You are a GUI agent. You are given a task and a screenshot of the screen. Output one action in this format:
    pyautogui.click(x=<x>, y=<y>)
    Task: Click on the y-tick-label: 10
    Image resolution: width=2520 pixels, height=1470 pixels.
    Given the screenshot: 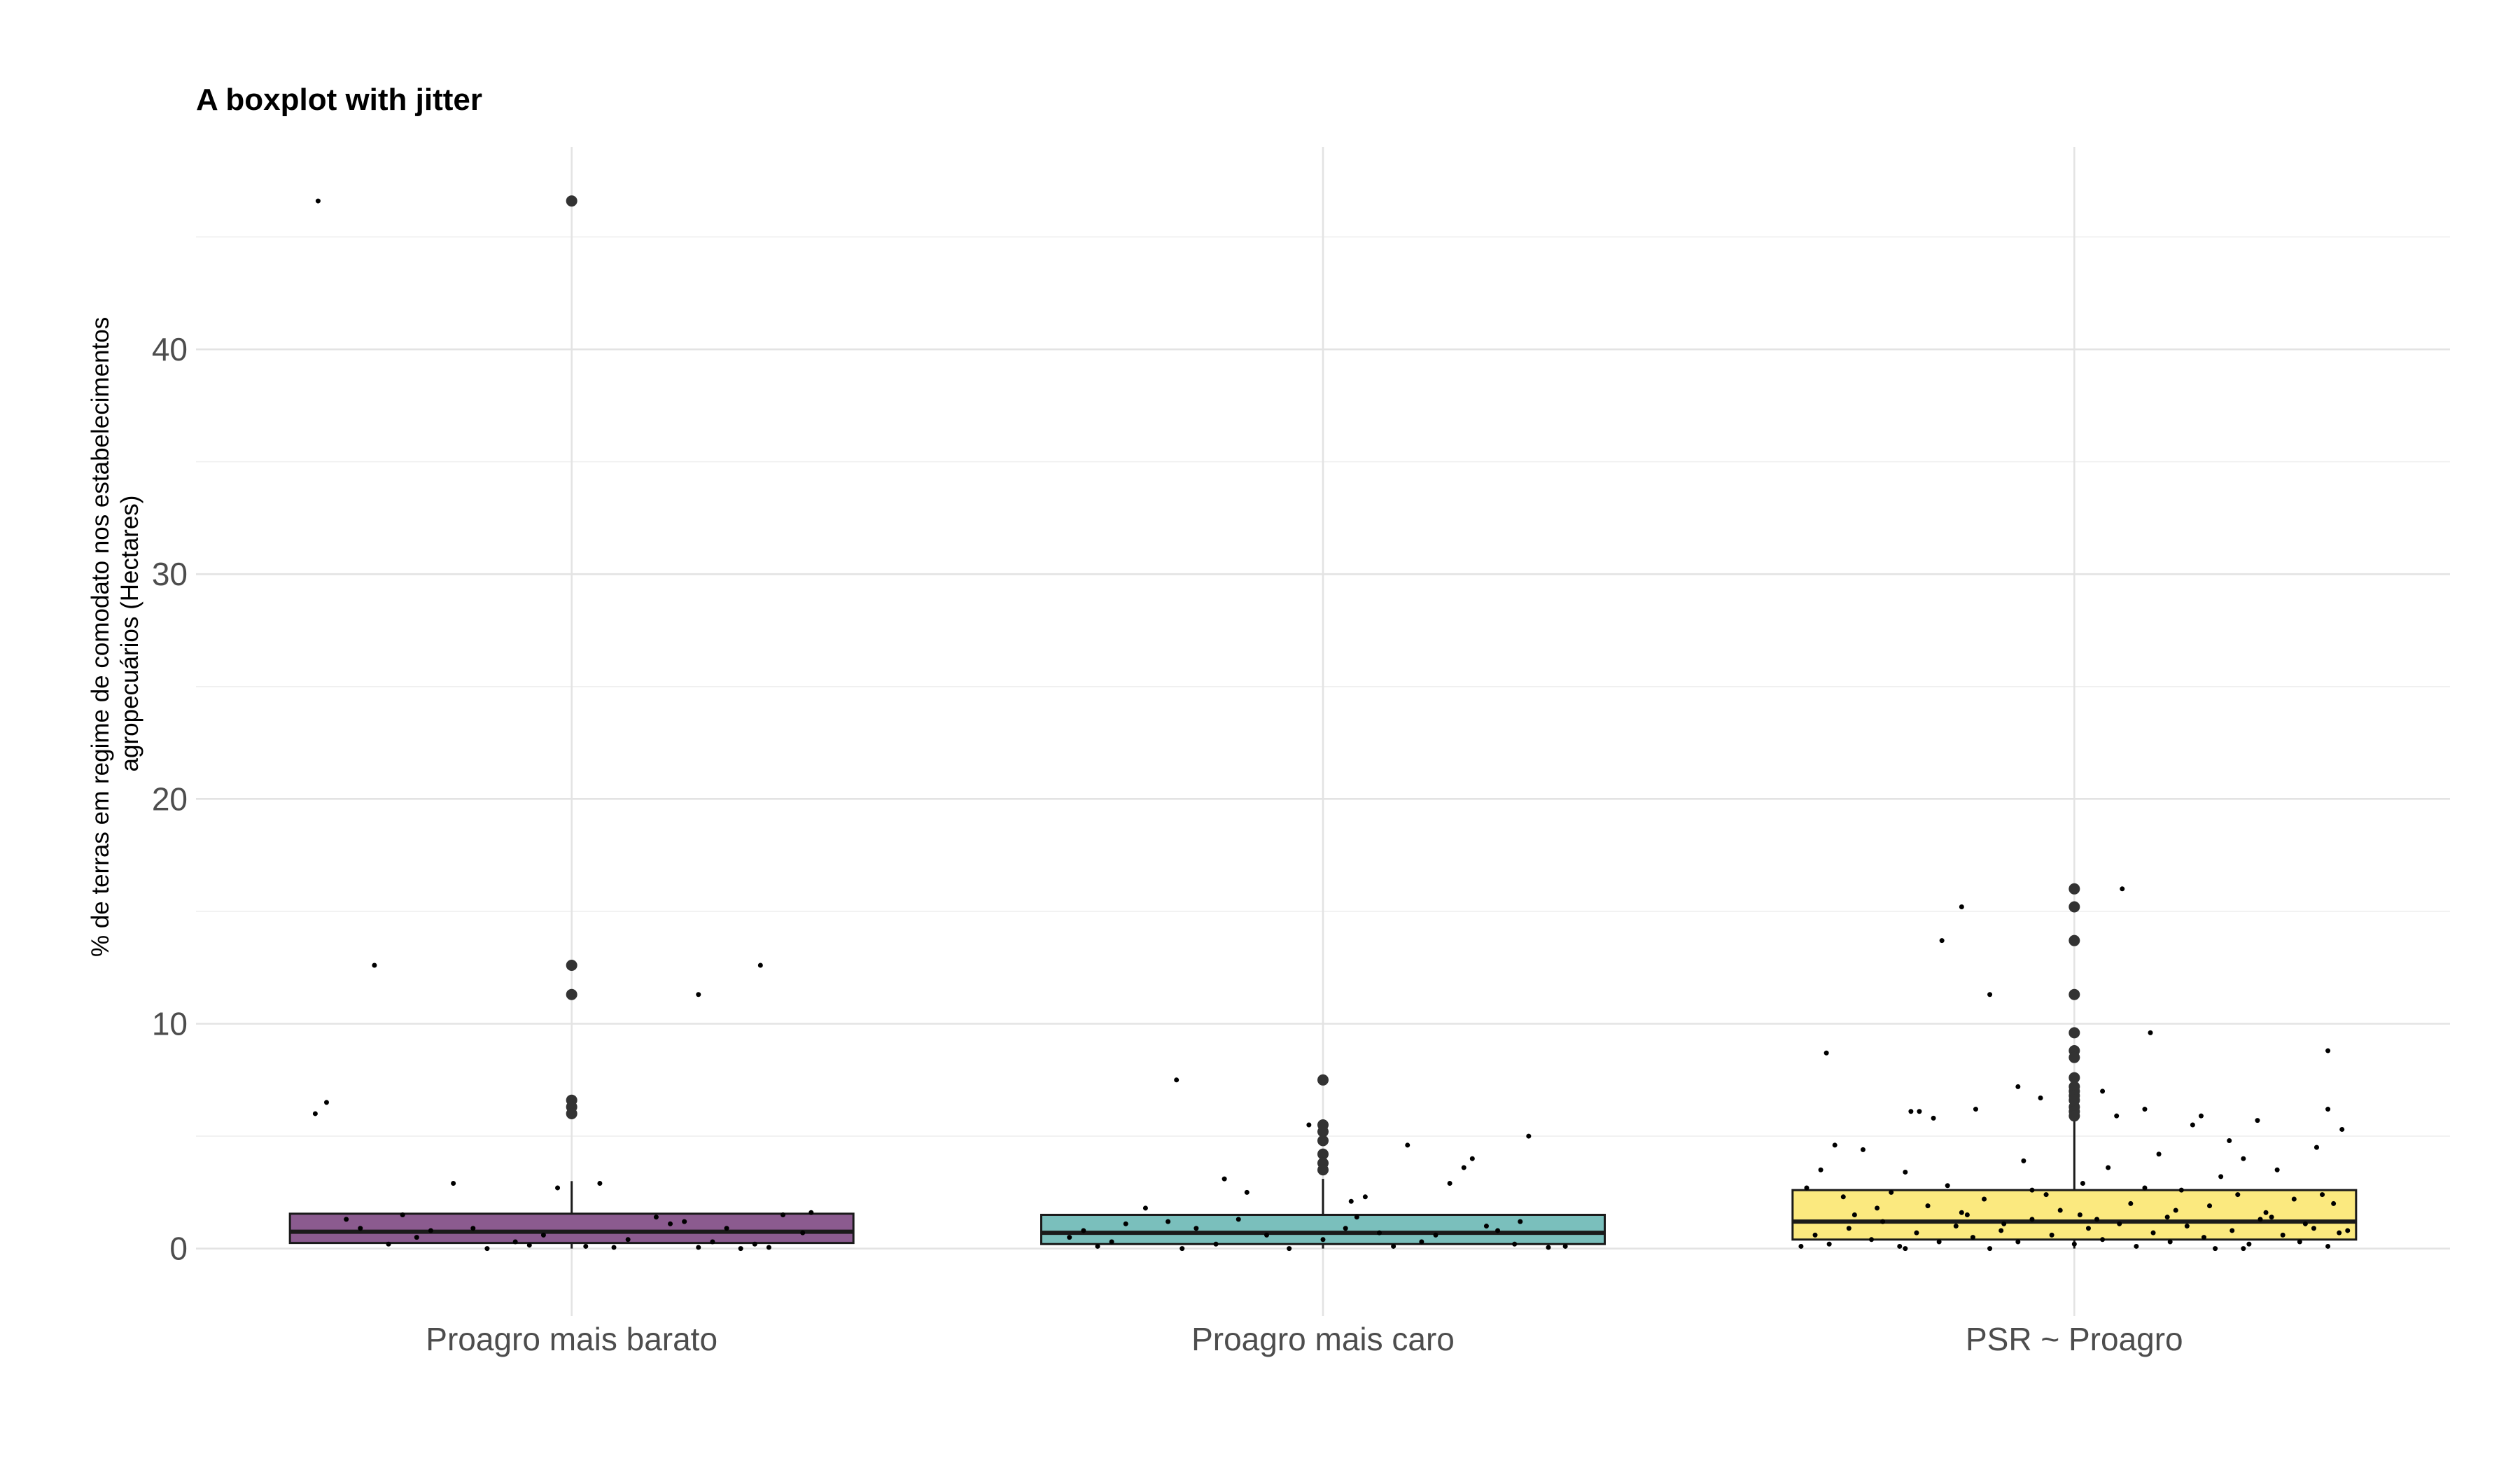 What is the action you would take?
    pyautogui.click(x=170, y=1024)
    